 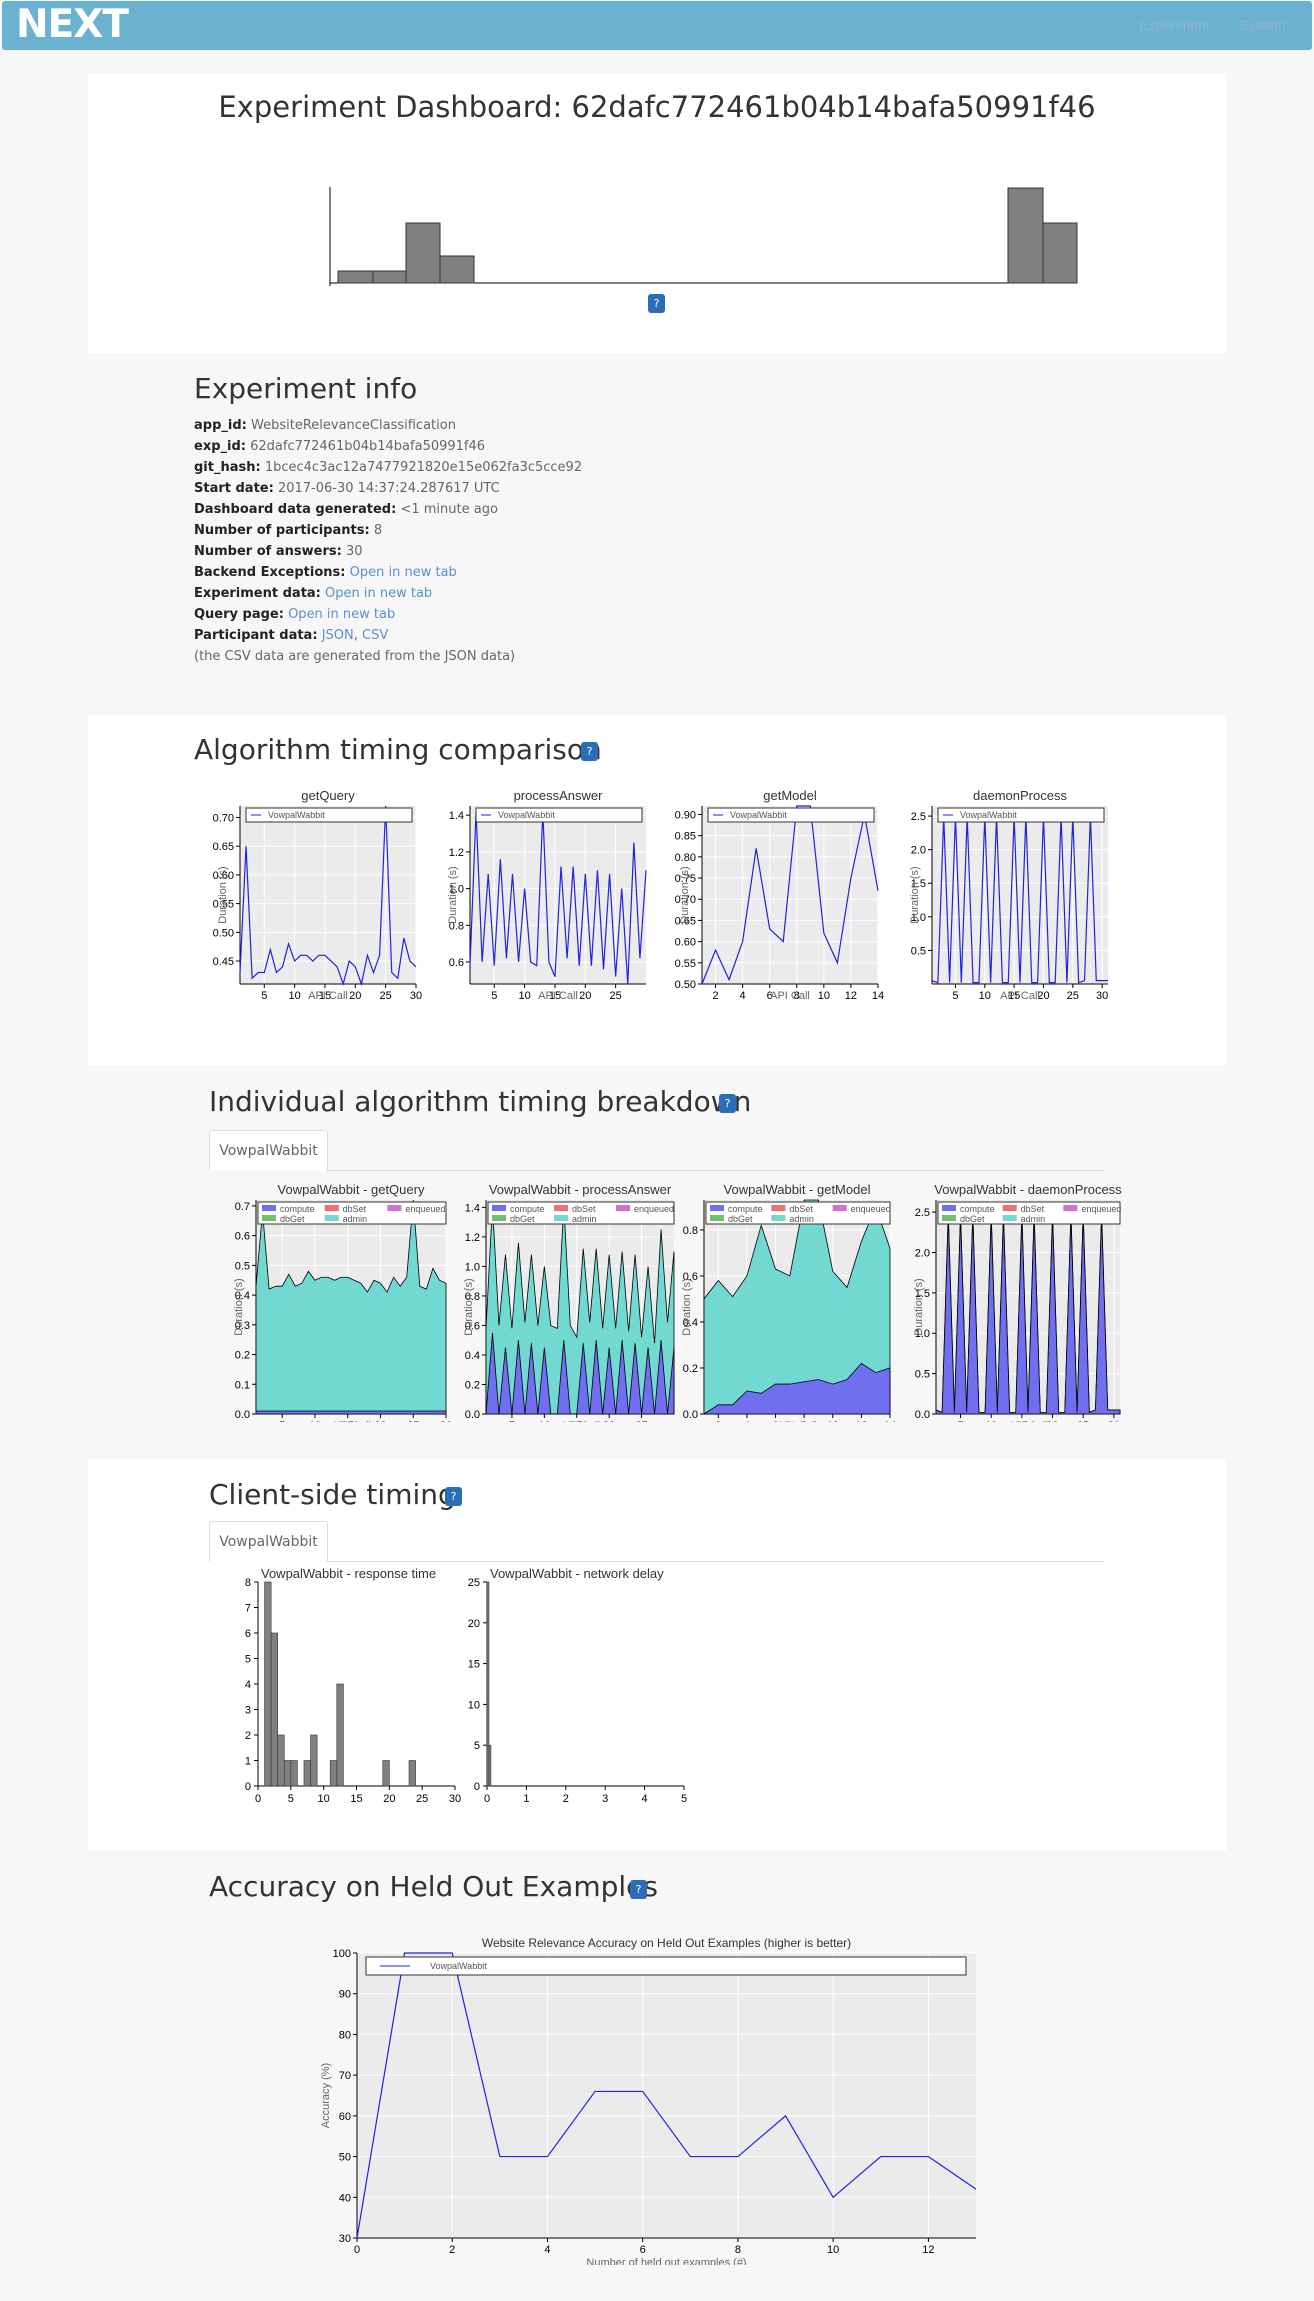 What do you see at coordinates (72, 24) in the screenshot?
I see `brand-logo: NEXT` at bounding box center [72, 24].